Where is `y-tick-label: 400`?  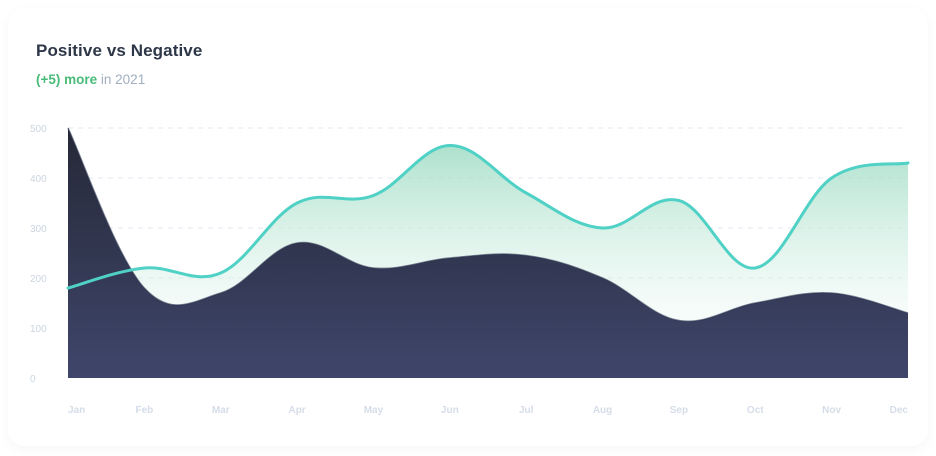
y-tick-label: 400 is located at coordinates (38, 179).